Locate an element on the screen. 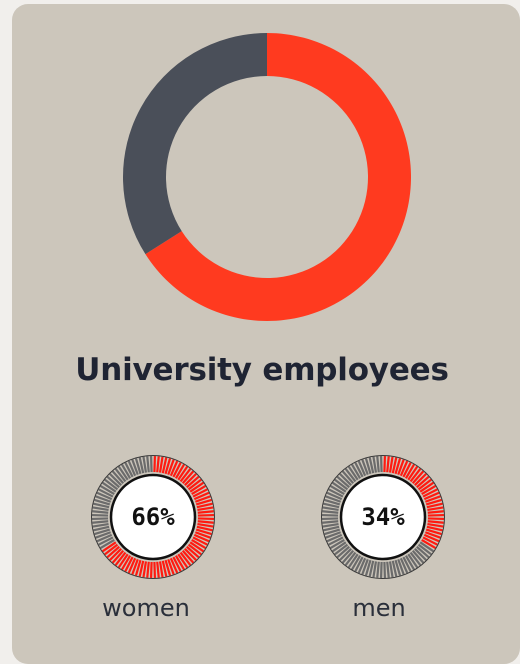 The height and width of the screenshot is (664, 520). men-percent-label: 34% is located at coordinates (383, 517).